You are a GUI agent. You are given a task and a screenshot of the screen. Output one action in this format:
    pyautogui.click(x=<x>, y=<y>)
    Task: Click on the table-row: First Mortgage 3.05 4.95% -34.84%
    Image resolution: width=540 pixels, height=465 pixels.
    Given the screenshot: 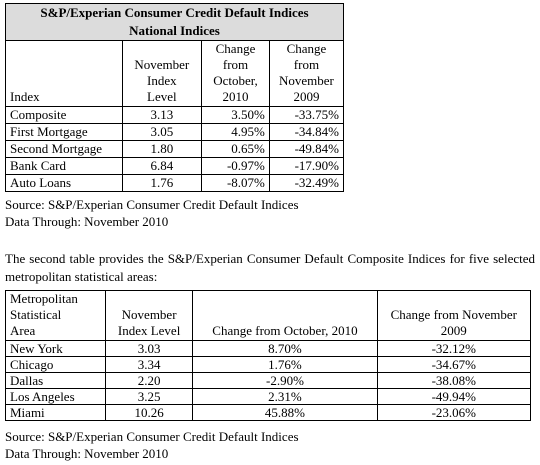 What is the action you would take?
    pyautogui.click(x=175, y=132)
    